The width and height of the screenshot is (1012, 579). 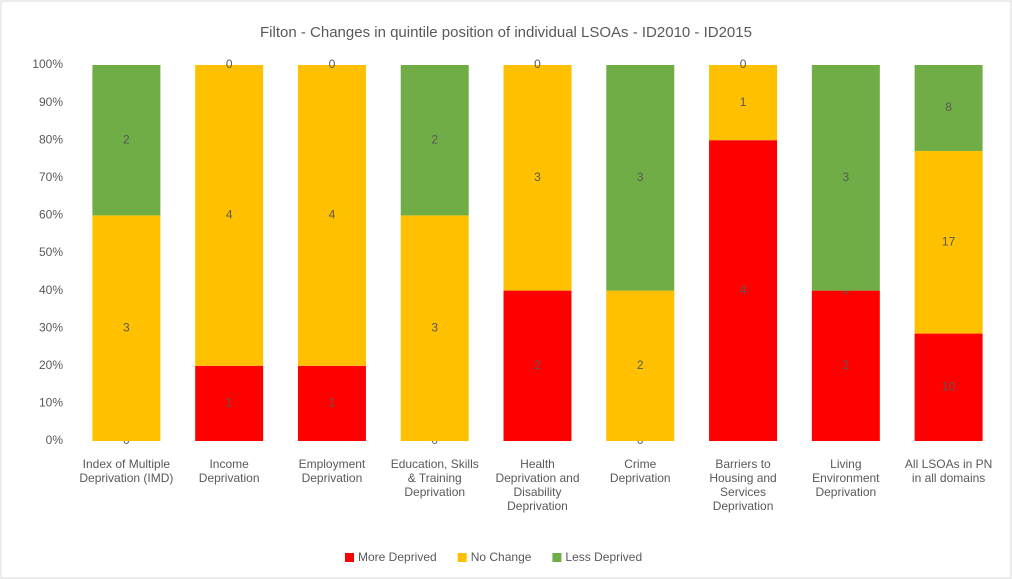 I want to click on y-tick-label: 50%, so click(x=51, y=252).